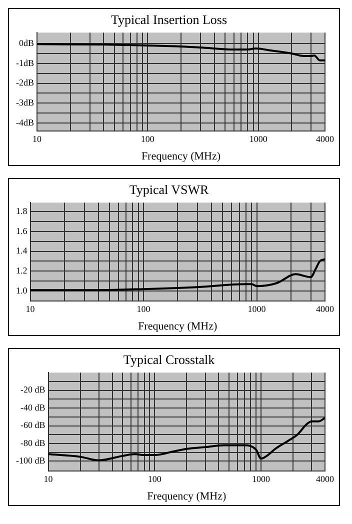  Describe the element at coordinates (33, 425) in the screenshot. I see `y-tick-label: -60 dB` at that location.